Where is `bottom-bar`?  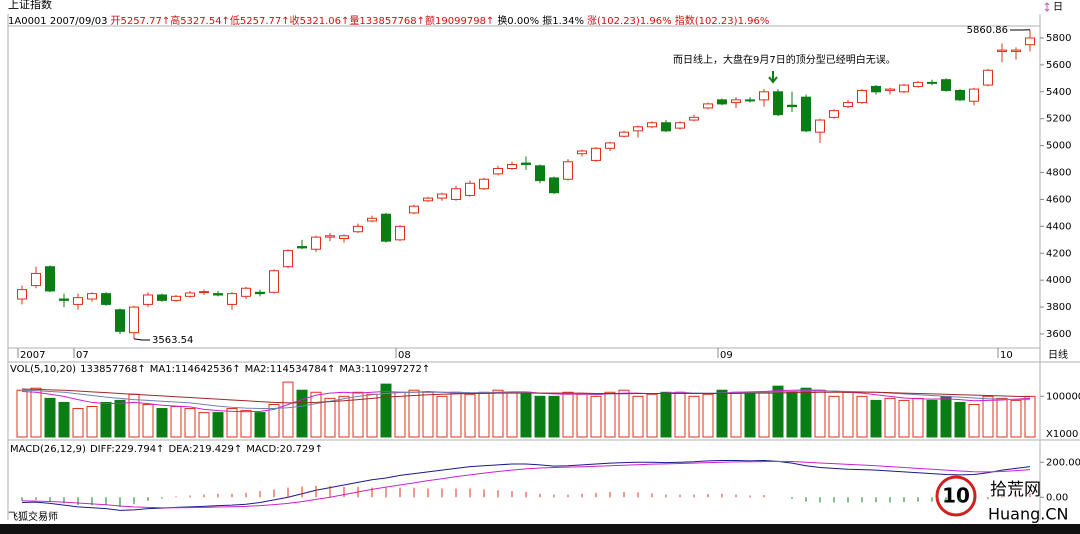 bottom-bar is located at coordinates (540, 529).